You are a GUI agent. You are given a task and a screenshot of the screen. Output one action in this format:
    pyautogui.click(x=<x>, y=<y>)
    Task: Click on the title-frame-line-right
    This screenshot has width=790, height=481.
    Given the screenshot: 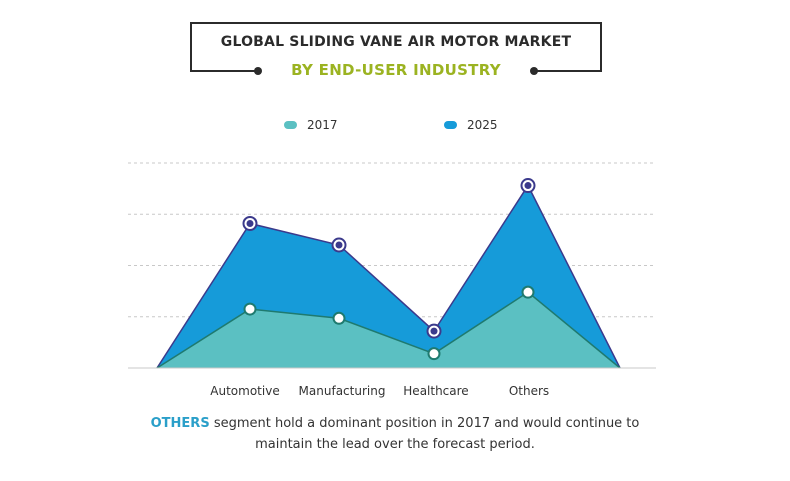 What is the action you would take?
    pyautogui.click(x=568, y=71)
    